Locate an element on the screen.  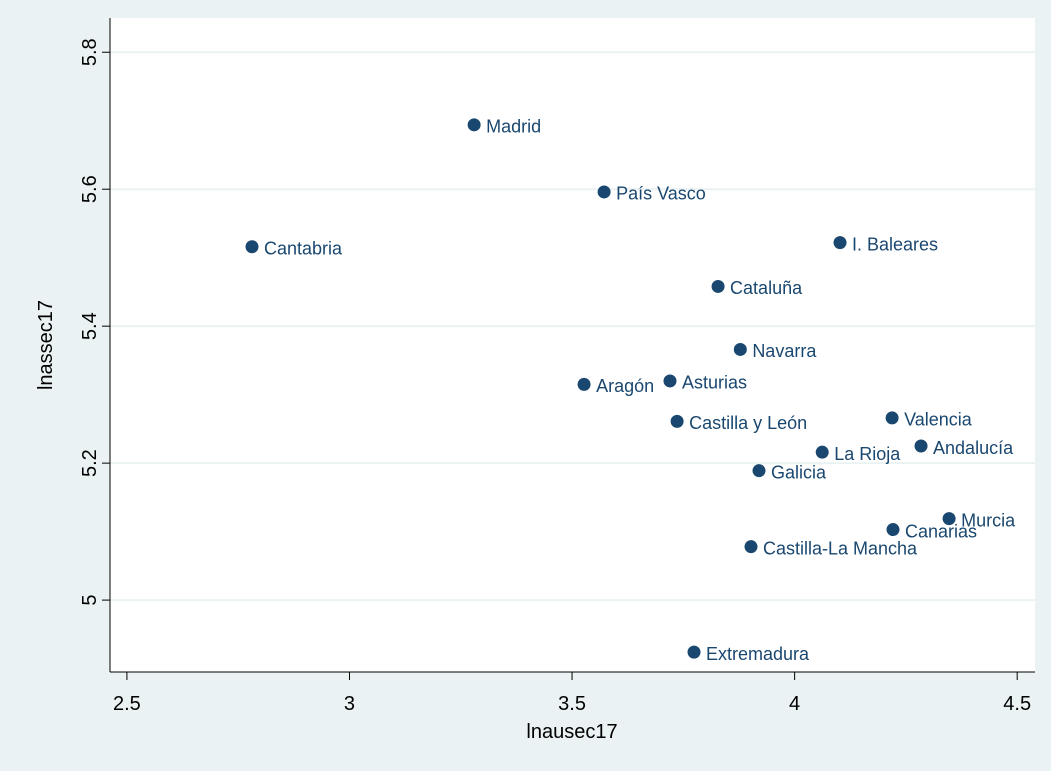
point-label: Castilla y León is located at coordinates (748, 423).